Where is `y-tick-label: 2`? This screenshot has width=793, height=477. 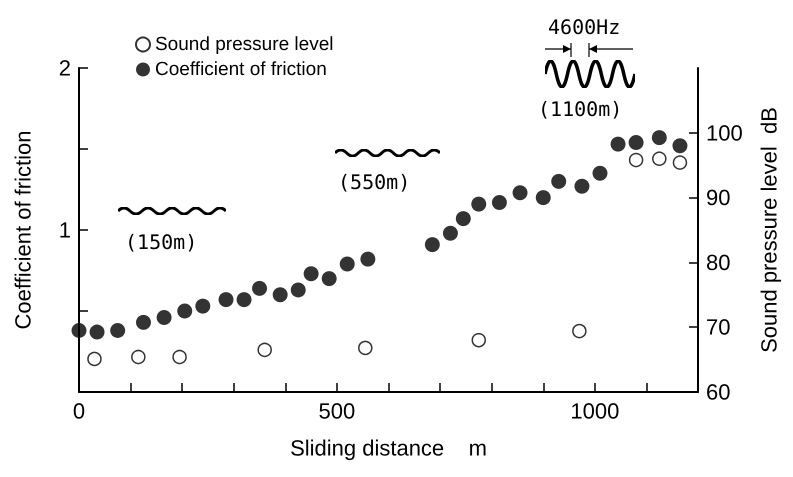 y-tick-label: 2 is located at coordinates (64, 68).